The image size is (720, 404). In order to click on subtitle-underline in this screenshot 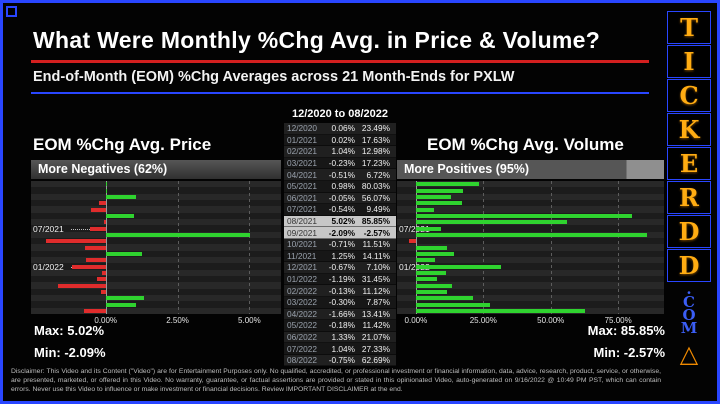, I will do `click(340, 93)`.